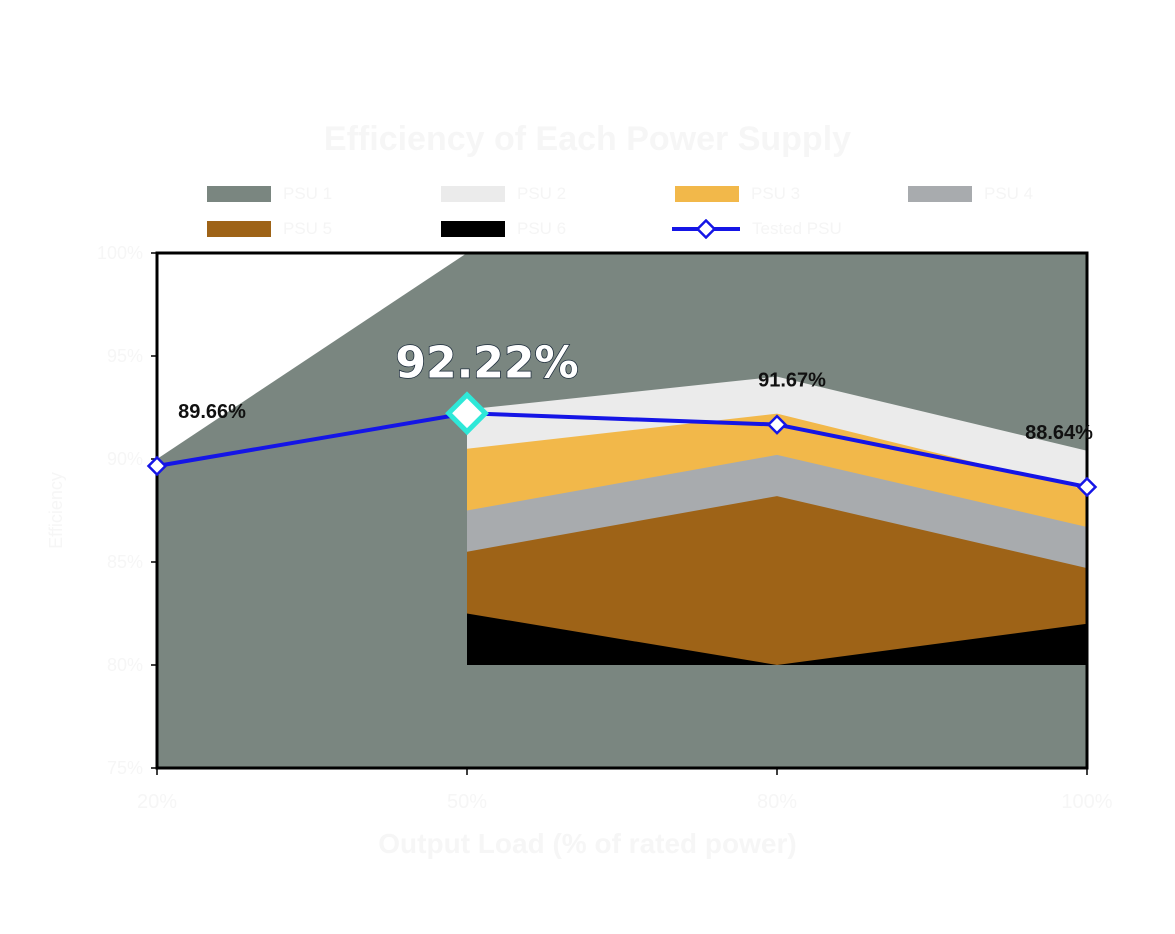 This screenshot has width=1175, height=934. I want to click on legend-item-psu-6: PSU 6, so click(503, 229).